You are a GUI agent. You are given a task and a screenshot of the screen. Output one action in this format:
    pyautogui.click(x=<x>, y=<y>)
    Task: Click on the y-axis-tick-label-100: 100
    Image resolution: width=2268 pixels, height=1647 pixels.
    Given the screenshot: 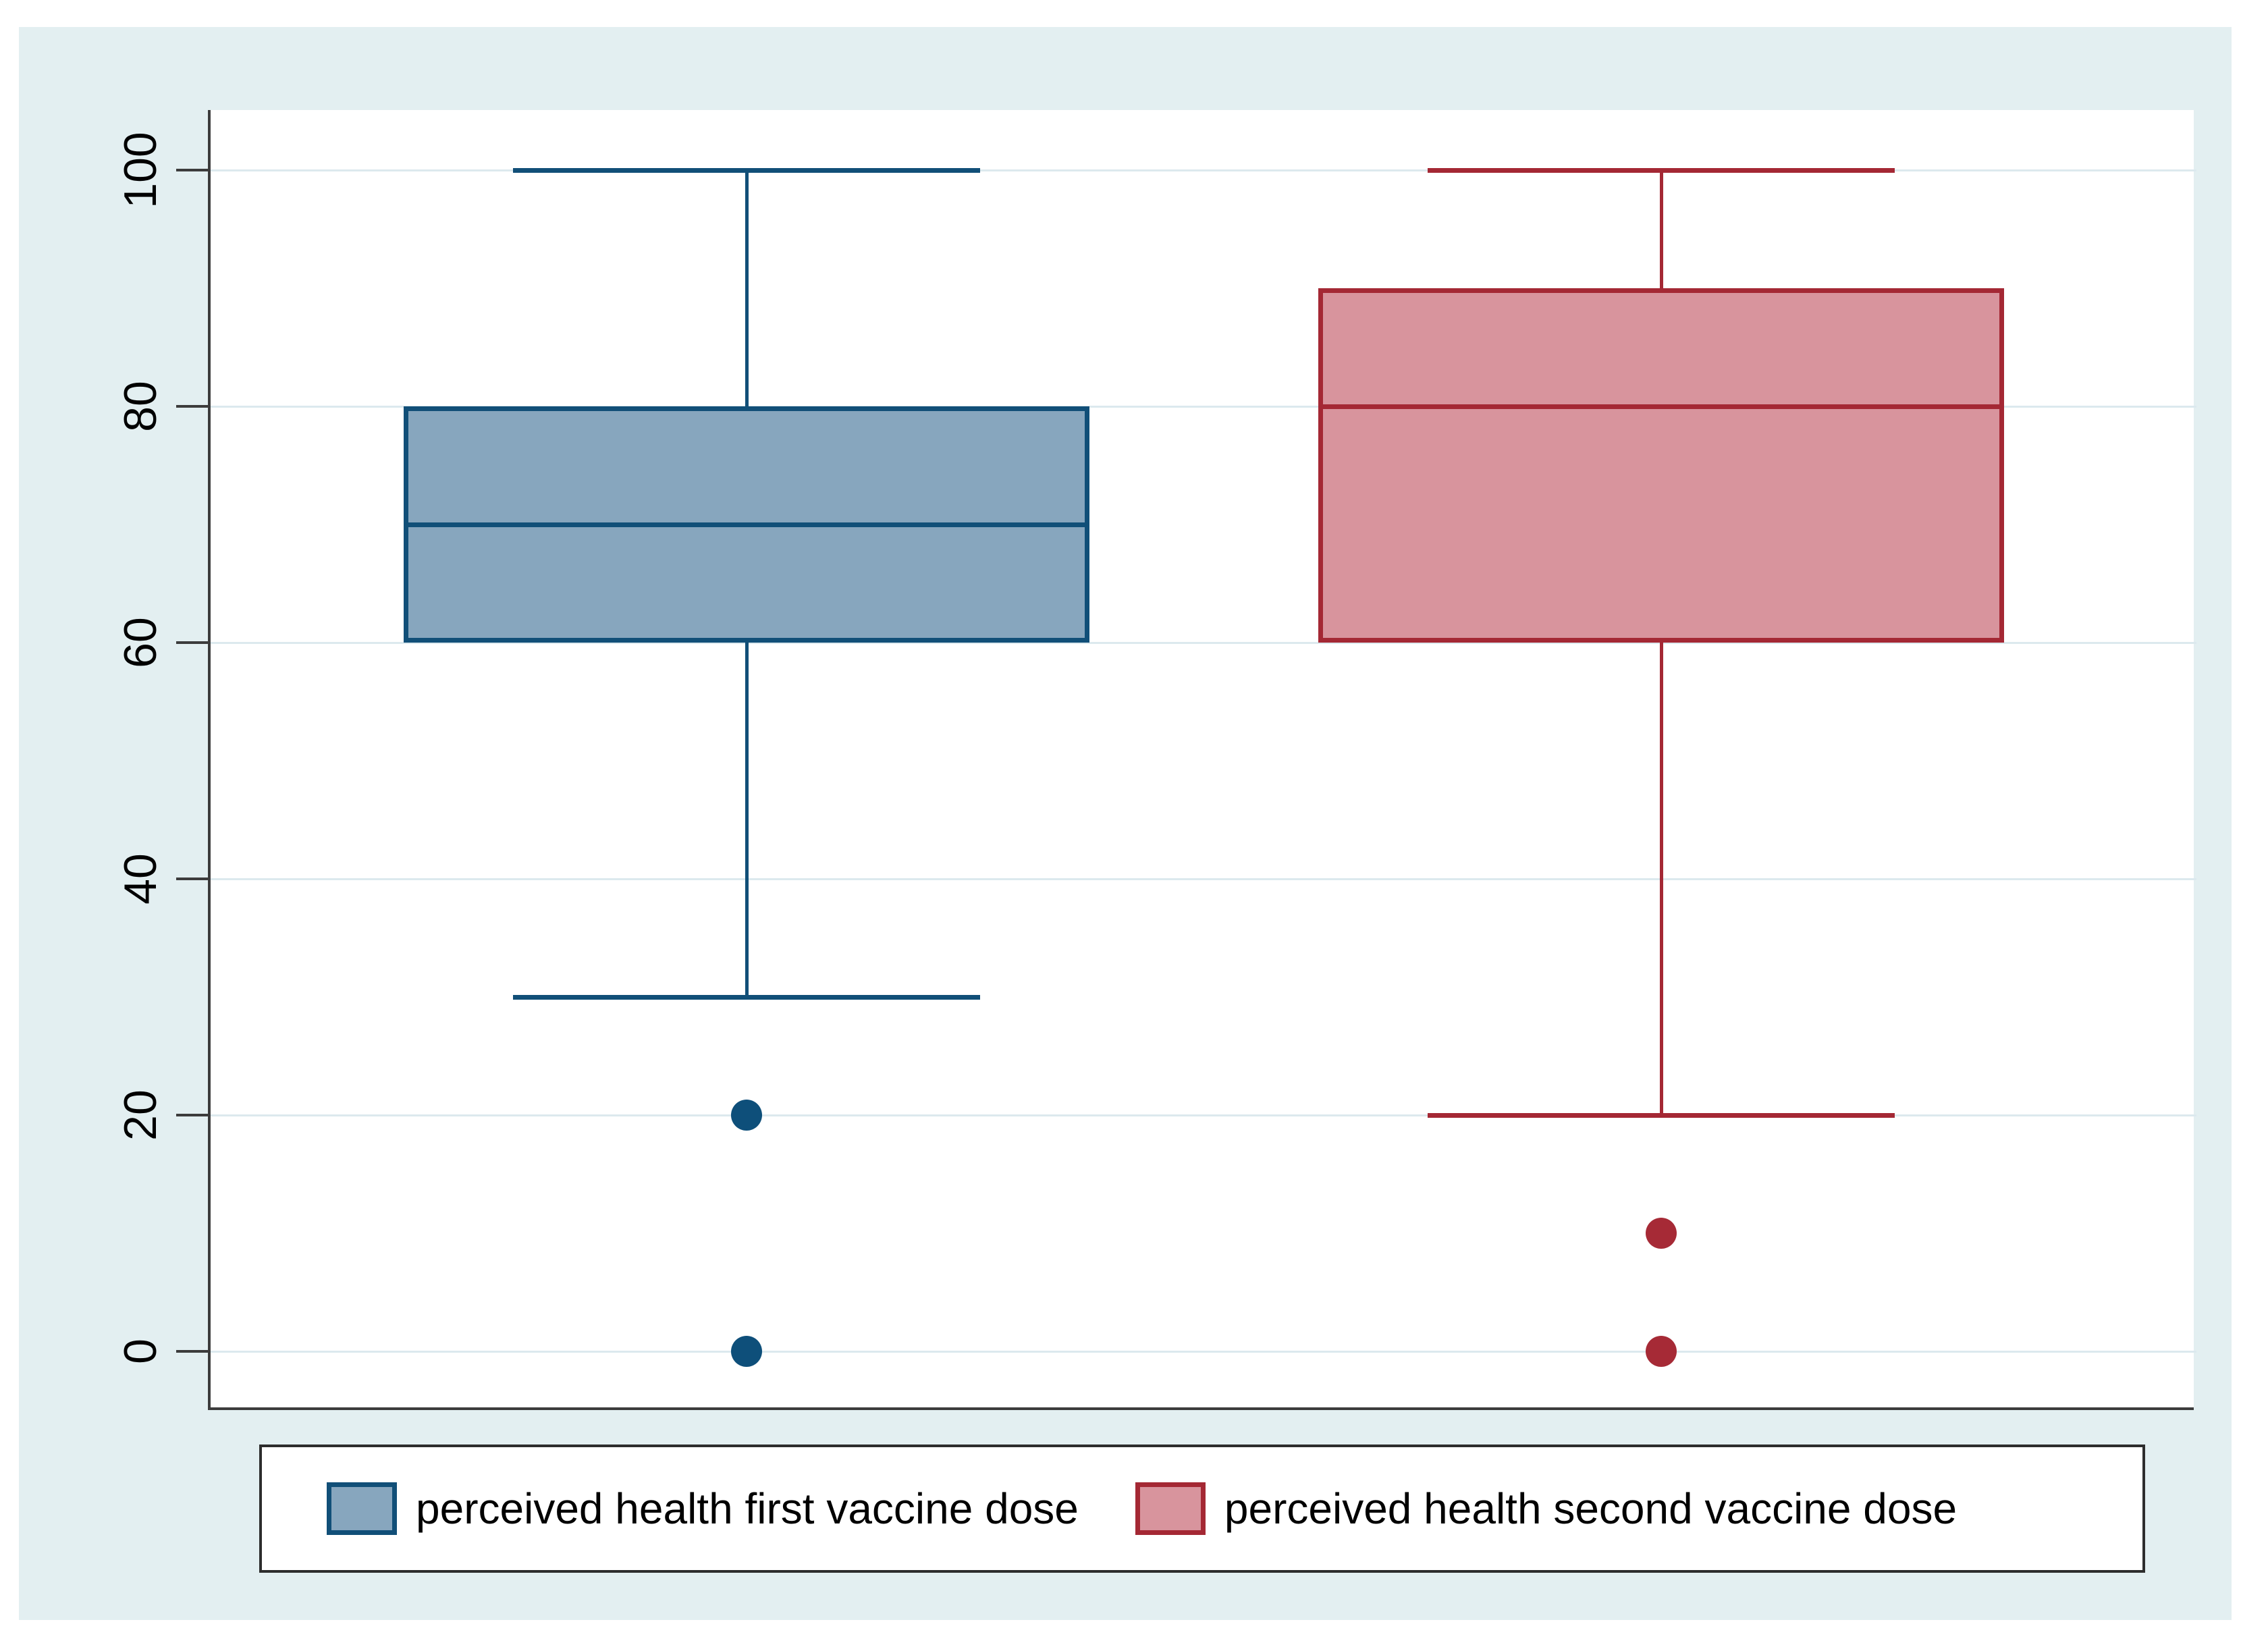 What is the action you would take?
    pyautogui.click(x=140, y=170)
    